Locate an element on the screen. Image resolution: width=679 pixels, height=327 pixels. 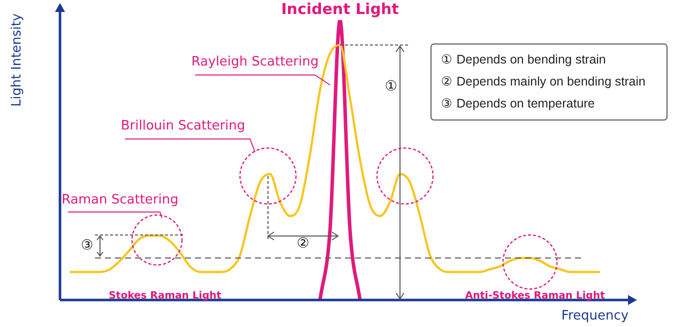
x-axis-title: Frequency is located at coordinates (595, 316).